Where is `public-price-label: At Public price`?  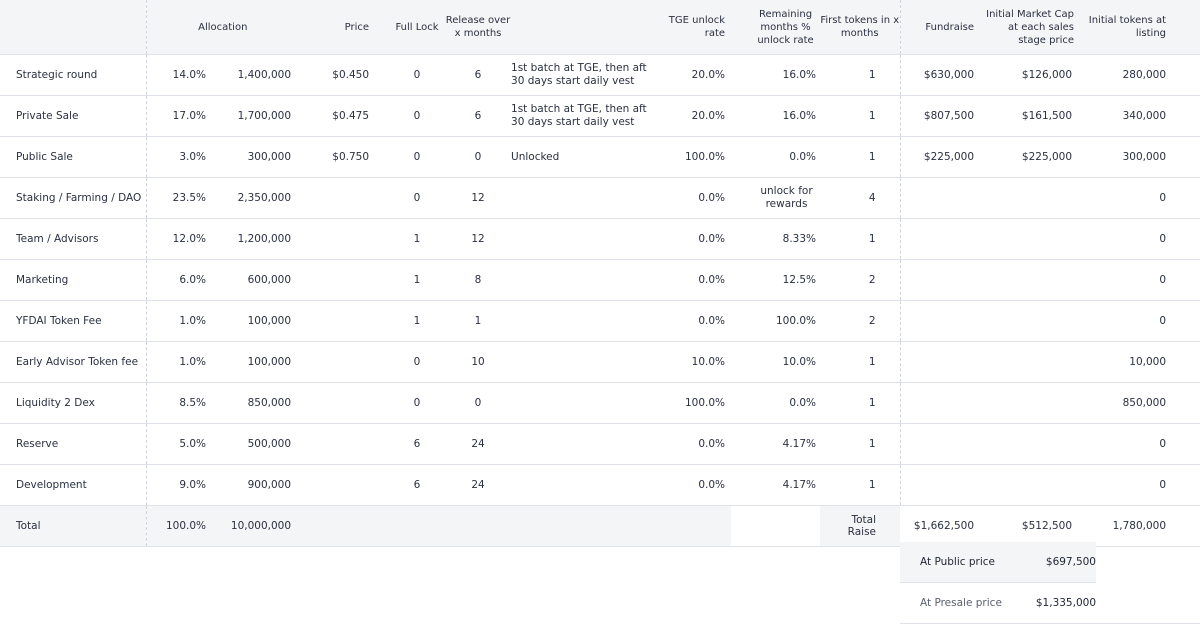 public-price-label: At Public price is located at coordinates (957, 562).